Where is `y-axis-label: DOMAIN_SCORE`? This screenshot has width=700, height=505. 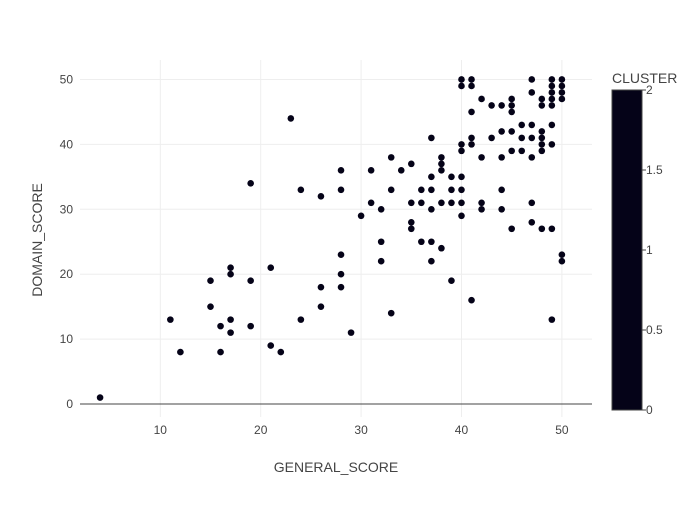
y-axis-label: DOMAIN_SCORE is located at coordinates (37, 240).